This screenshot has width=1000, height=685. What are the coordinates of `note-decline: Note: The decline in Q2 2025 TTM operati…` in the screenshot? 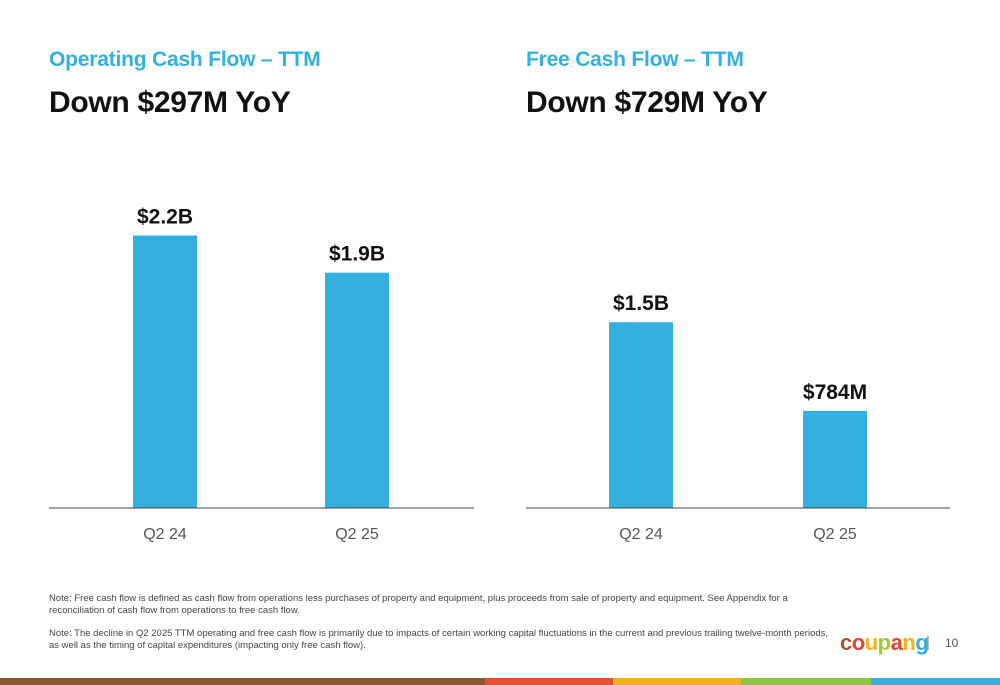 It's located at (439, 639).